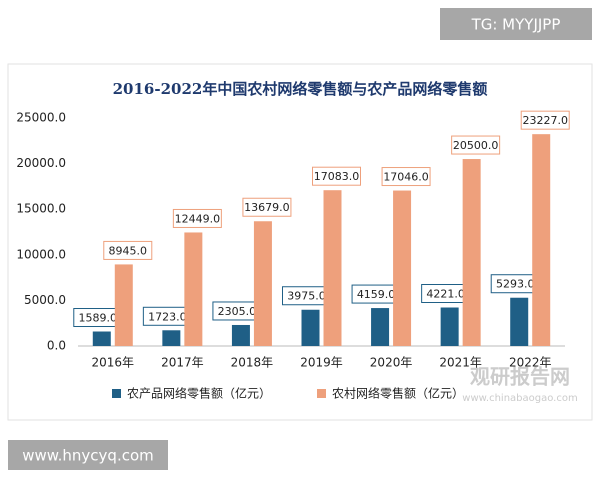 The width and height of the screenshot is (600, 484). Describe the element at coordinates (56, 346) in the screenshot. I see `y-tick-label: 0.0` at that location.